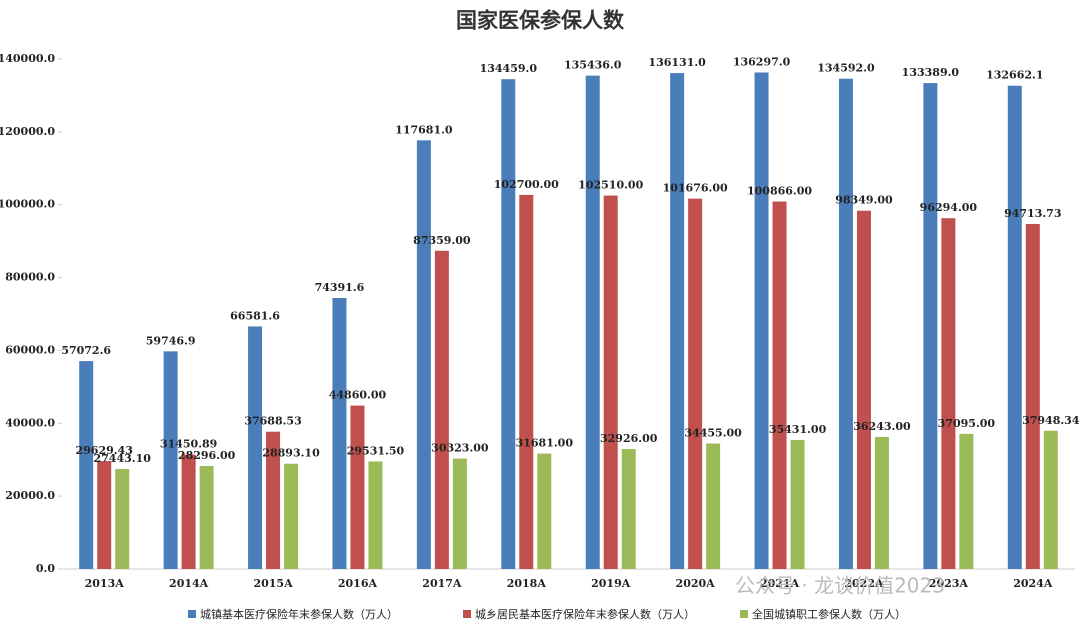  I want to click on x-tick-label: 2014A, so click(189, 583).